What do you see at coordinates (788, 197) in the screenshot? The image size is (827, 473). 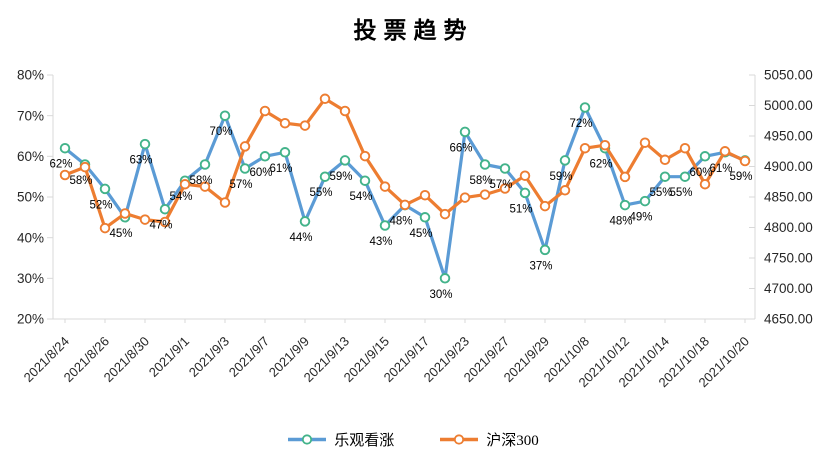 I see `right-axis-tick-label: 4850.00` at bounding box center [788, 197].